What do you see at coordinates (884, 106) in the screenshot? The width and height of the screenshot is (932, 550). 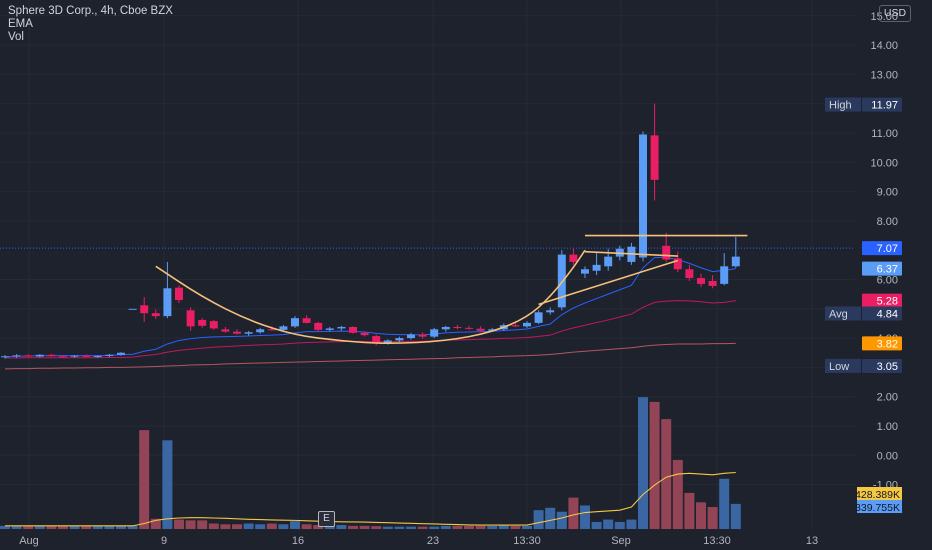 I see `price-label-value: 11.97` at bounding box center [884, 106].